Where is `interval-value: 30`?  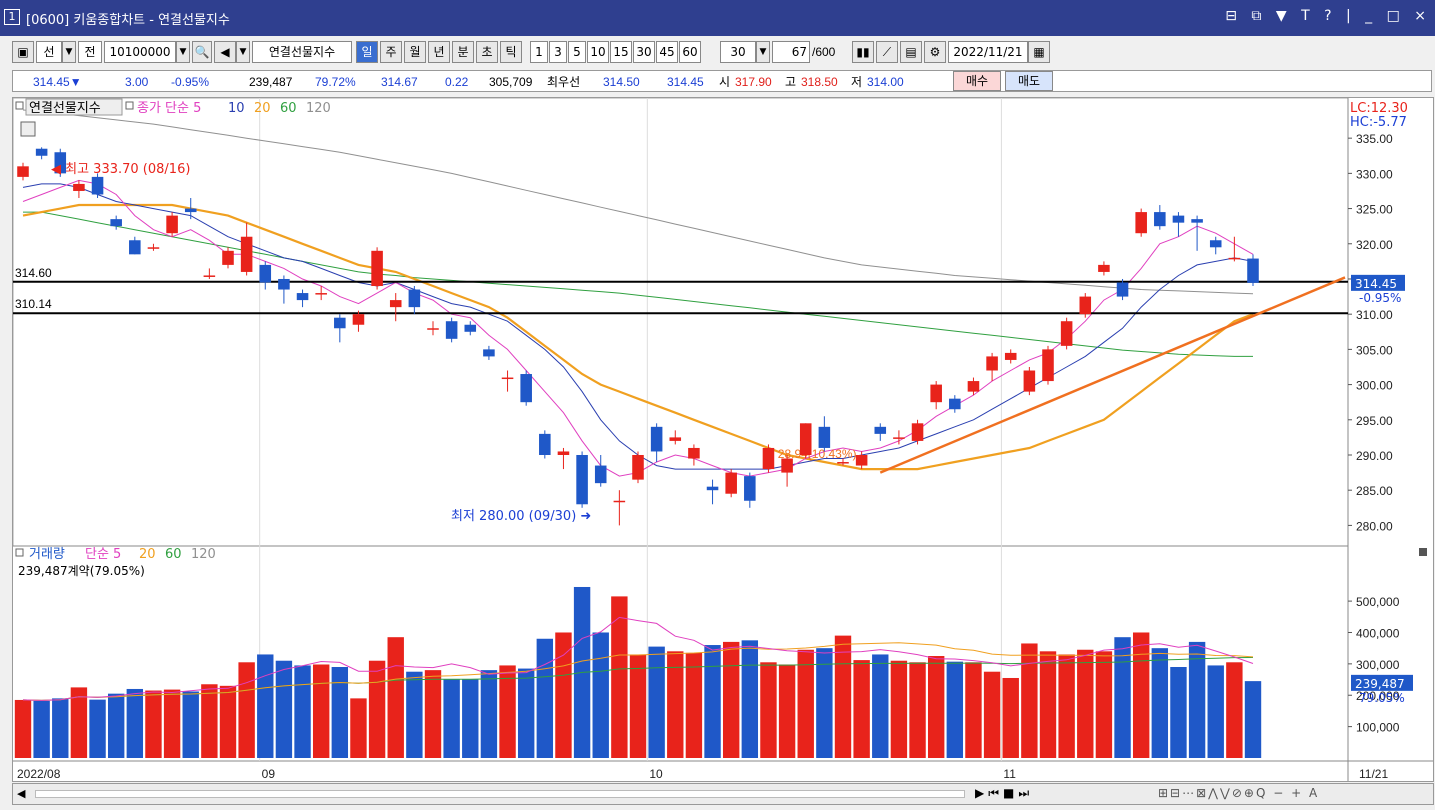
interval-value: 30 is located at coordinates (738, 52).